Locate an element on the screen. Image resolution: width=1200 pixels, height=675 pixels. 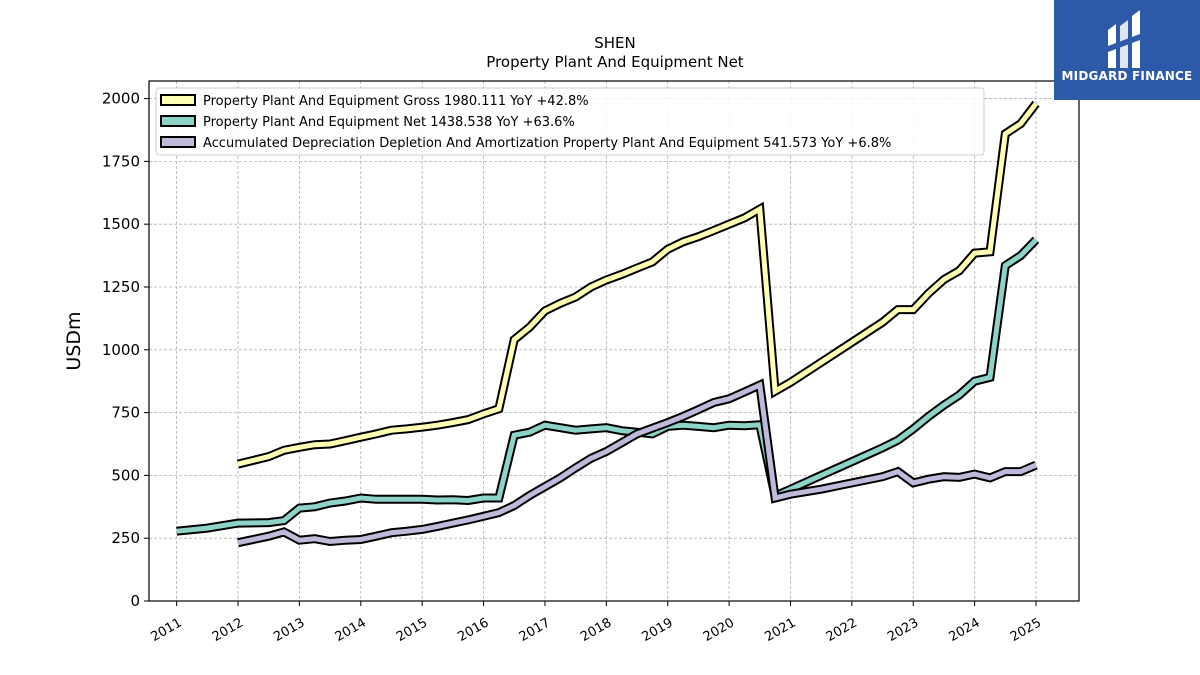
midgard-finance-logo: MIDGARD FINANCE is located at coordinates (1127, 50).